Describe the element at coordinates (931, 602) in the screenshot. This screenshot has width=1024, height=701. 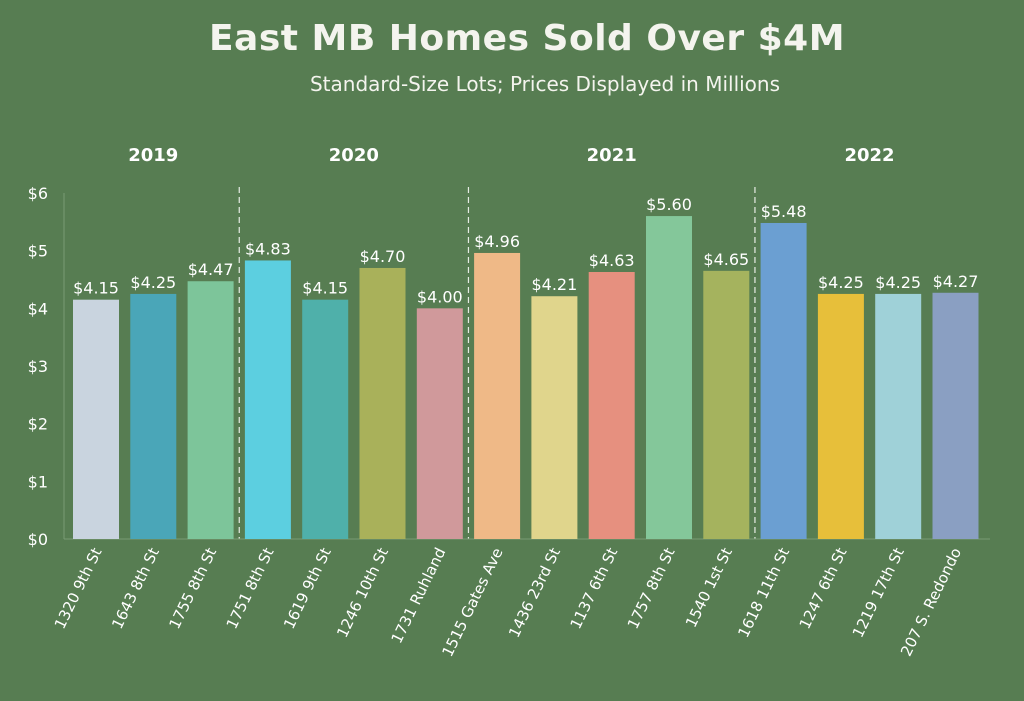
I see `x-tick-label: 207 S. Redondo` at that location.